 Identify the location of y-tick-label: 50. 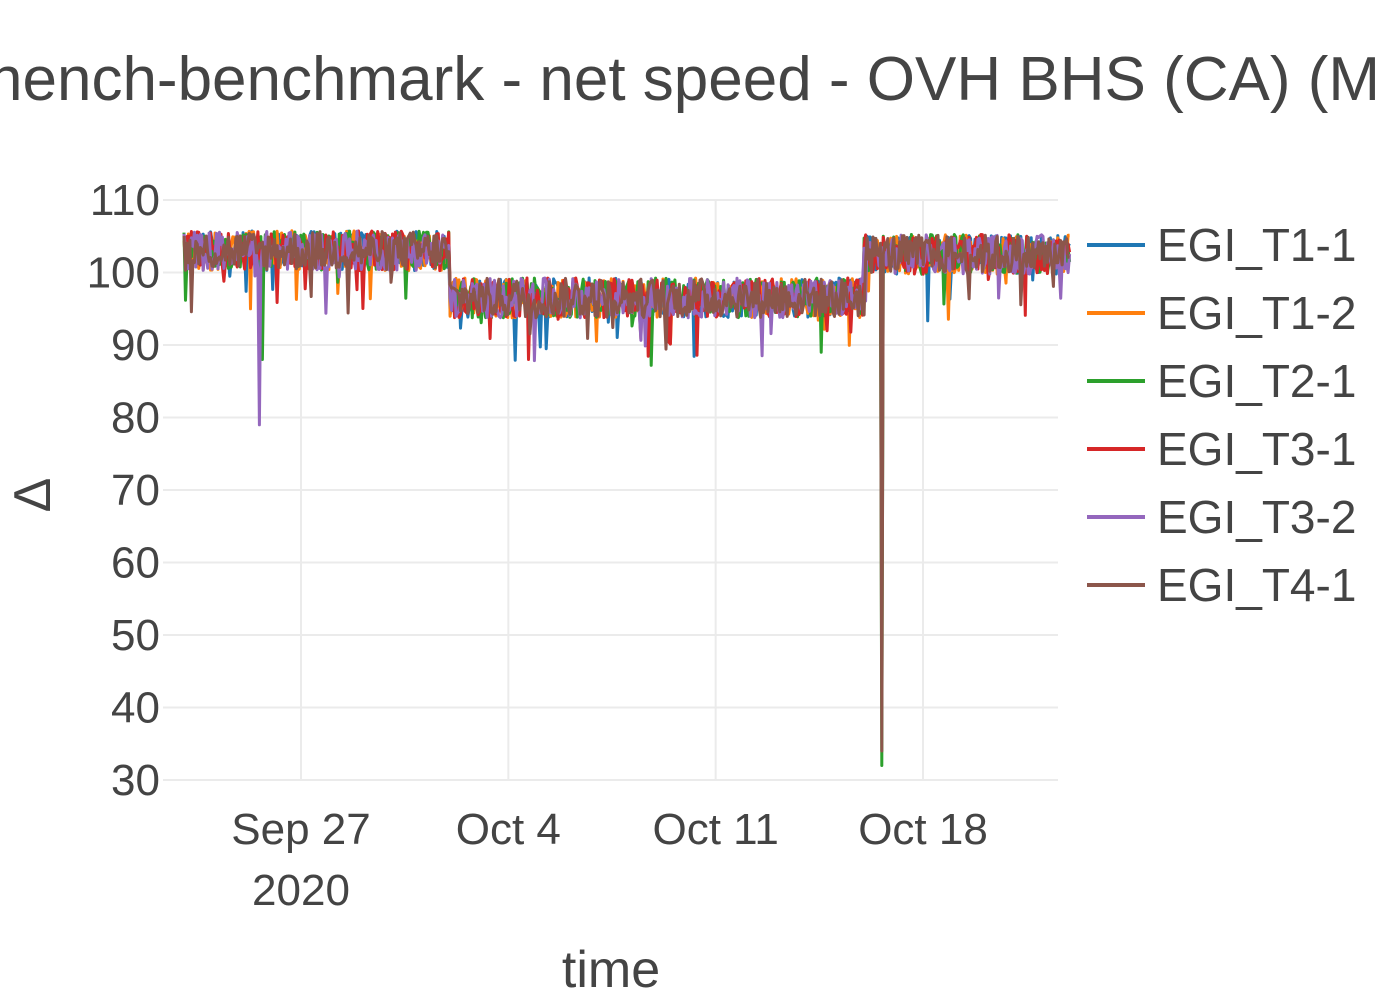
(135, 635).